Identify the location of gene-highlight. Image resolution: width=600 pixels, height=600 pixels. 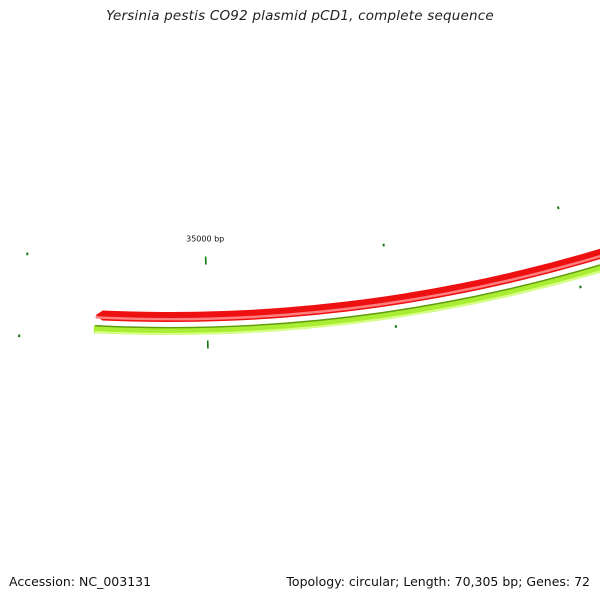
(347, 287).